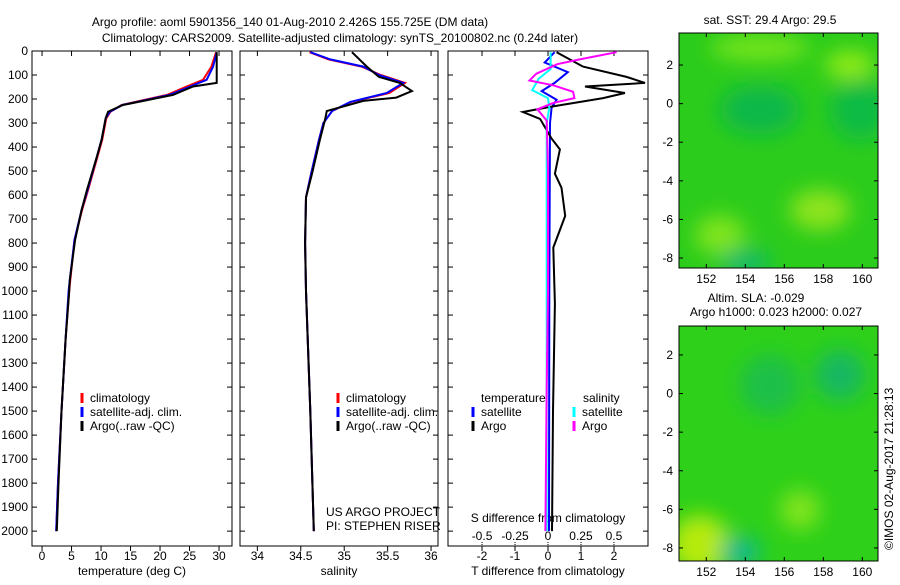  I want to click on series-line-t-satellite, so click(554, 291).